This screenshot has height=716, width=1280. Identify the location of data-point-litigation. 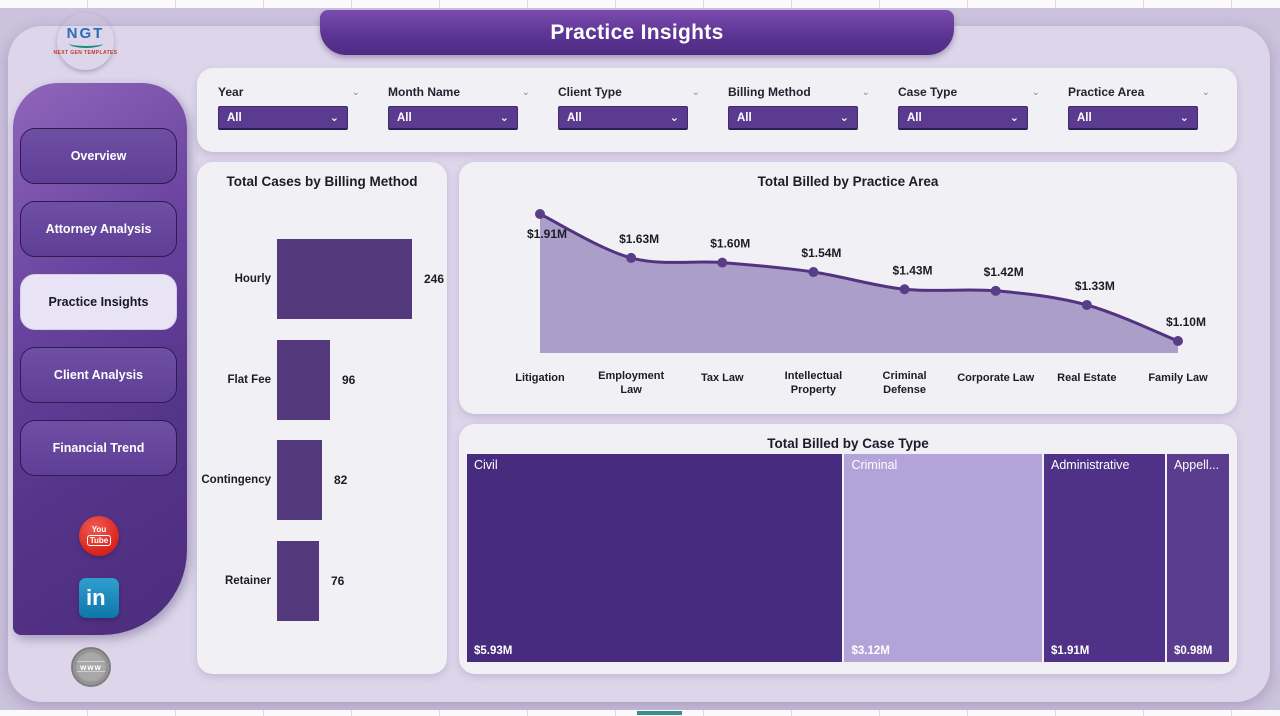
(540, 214).